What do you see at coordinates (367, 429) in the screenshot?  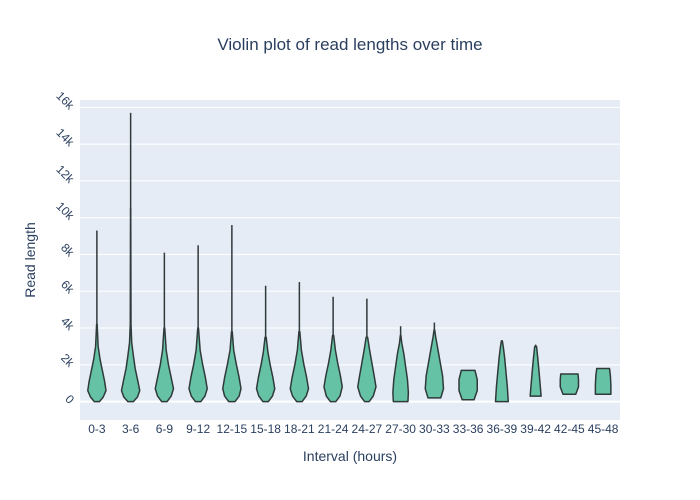 I see `x-tick-label: 24-27` at bounding box center [367, 429].